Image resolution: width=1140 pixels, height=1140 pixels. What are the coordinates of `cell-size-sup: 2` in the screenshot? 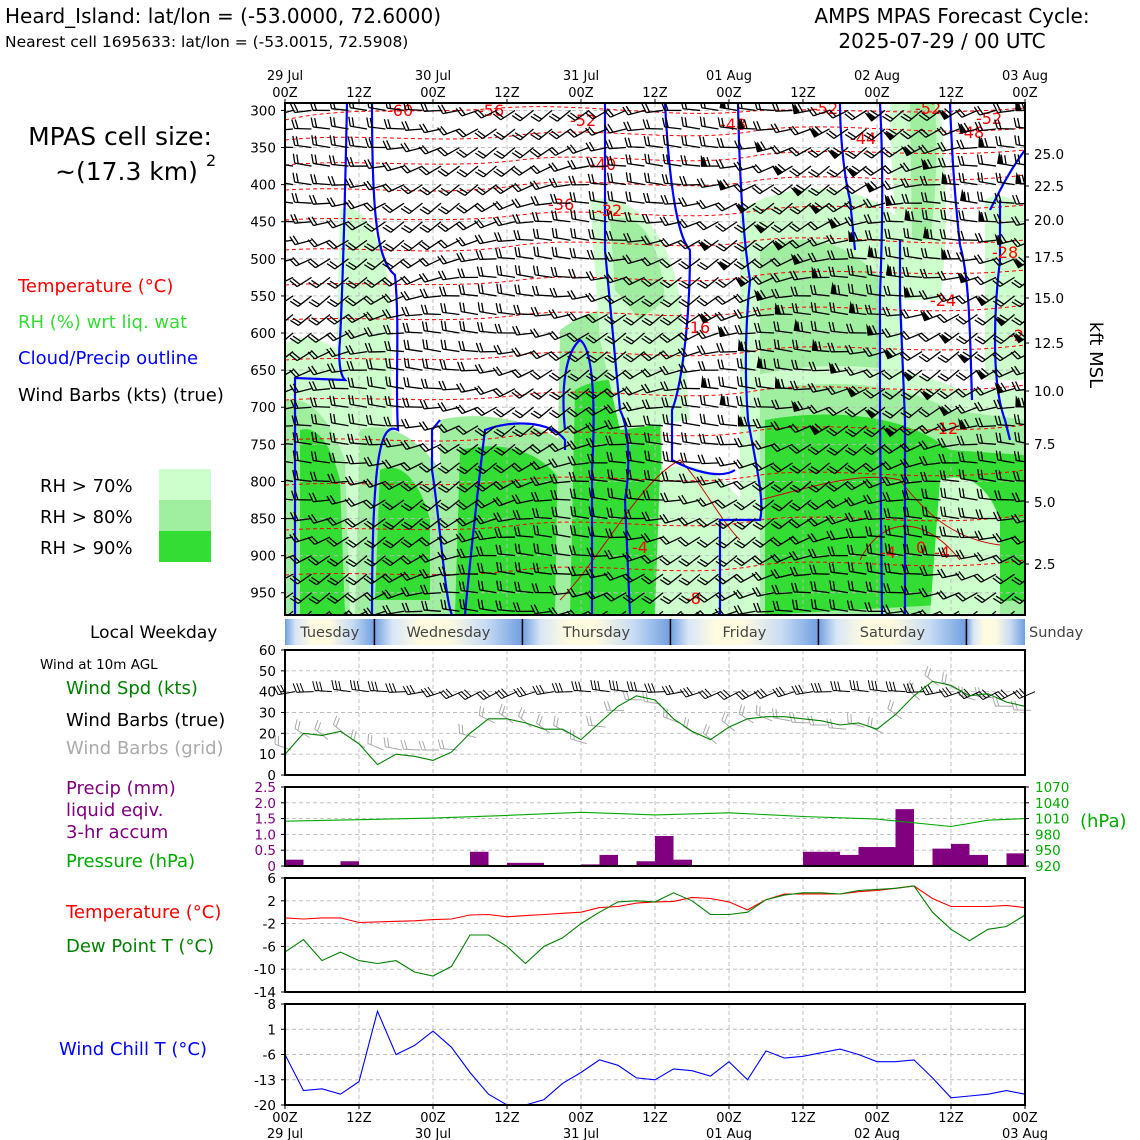 It's located at (211, 160).